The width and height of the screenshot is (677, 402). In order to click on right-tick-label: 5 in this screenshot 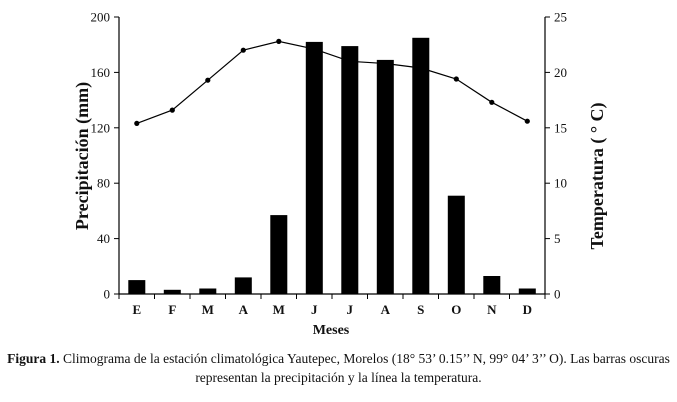, I will do `click(557, 238)`.